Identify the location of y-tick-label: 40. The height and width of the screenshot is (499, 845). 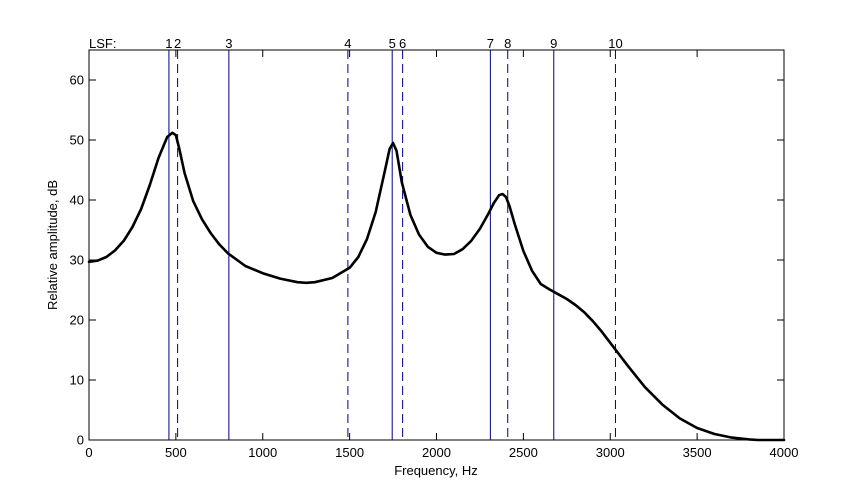
(77, 200).